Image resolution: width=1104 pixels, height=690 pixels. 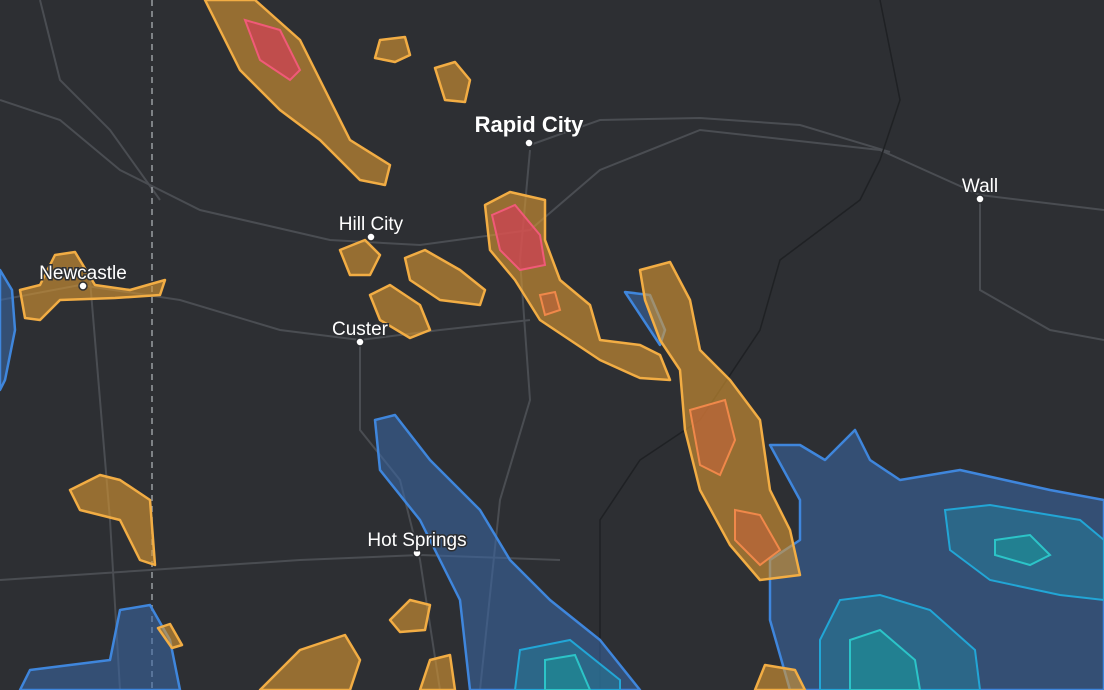 I want to click on city-label: Rapid City, so click(x=530, y=124).